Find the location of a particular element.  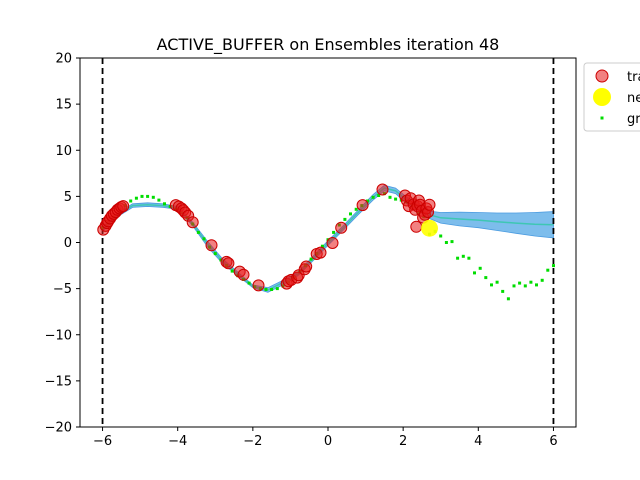

x-tick-label: 0 is located at coordinates (328, 441).